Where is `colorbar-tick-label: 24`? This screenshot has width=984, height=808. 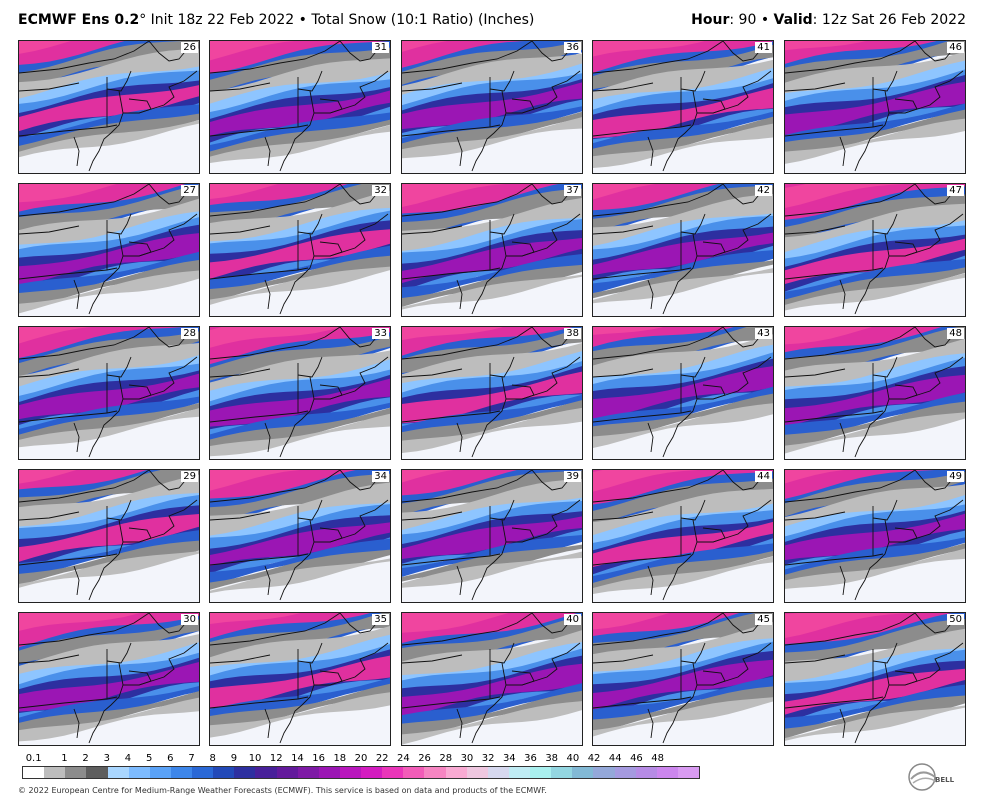
colorbar-tick-label: 24 is located at coordinates (403, 758).